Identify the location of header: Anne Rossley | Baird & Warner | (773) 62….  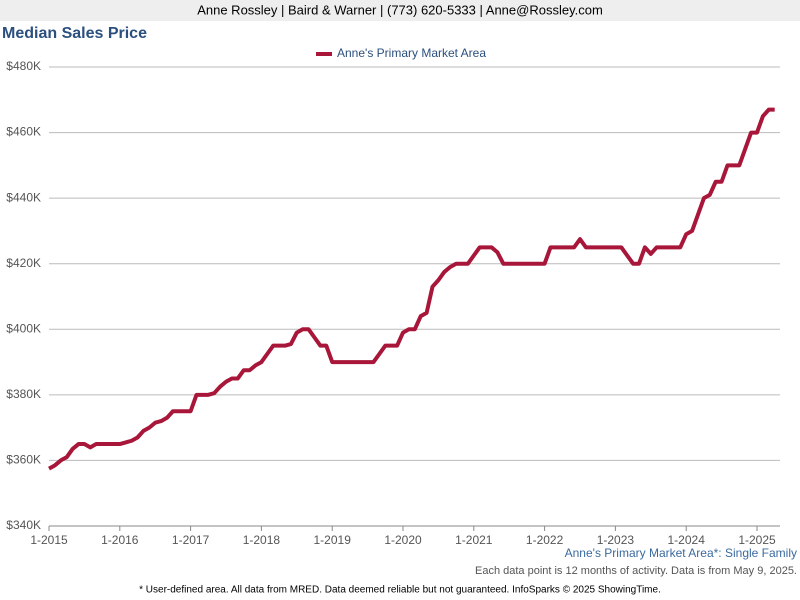
(400, 9).